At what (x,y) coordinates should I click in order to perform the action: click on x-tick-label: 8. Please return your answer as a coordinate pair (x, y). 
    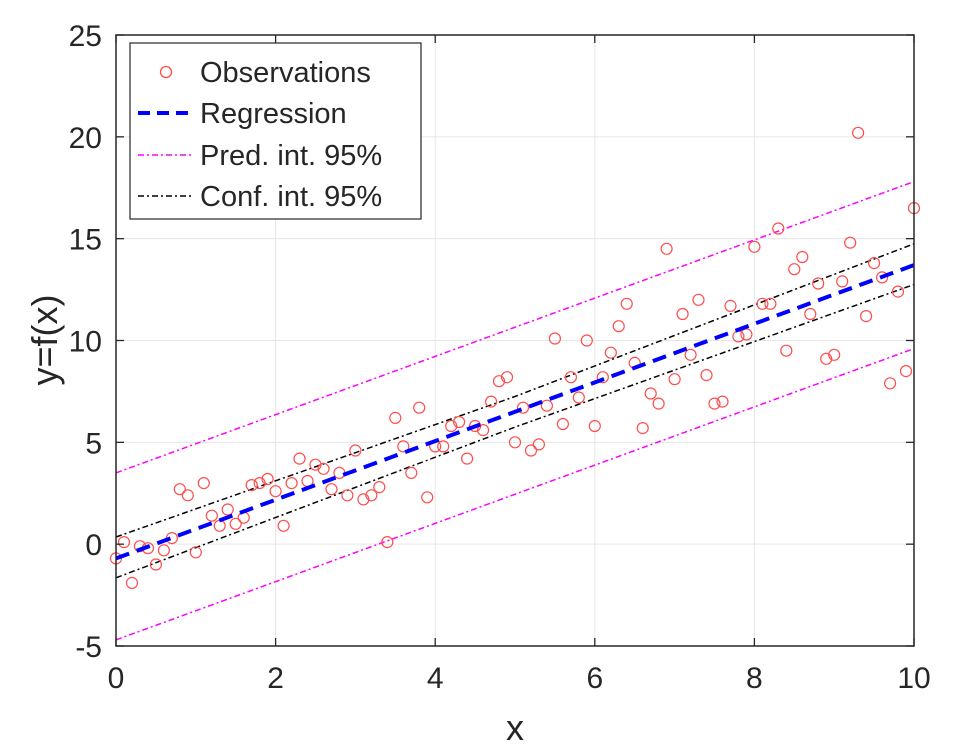
    Looking at the image, I should click on (754, 678).